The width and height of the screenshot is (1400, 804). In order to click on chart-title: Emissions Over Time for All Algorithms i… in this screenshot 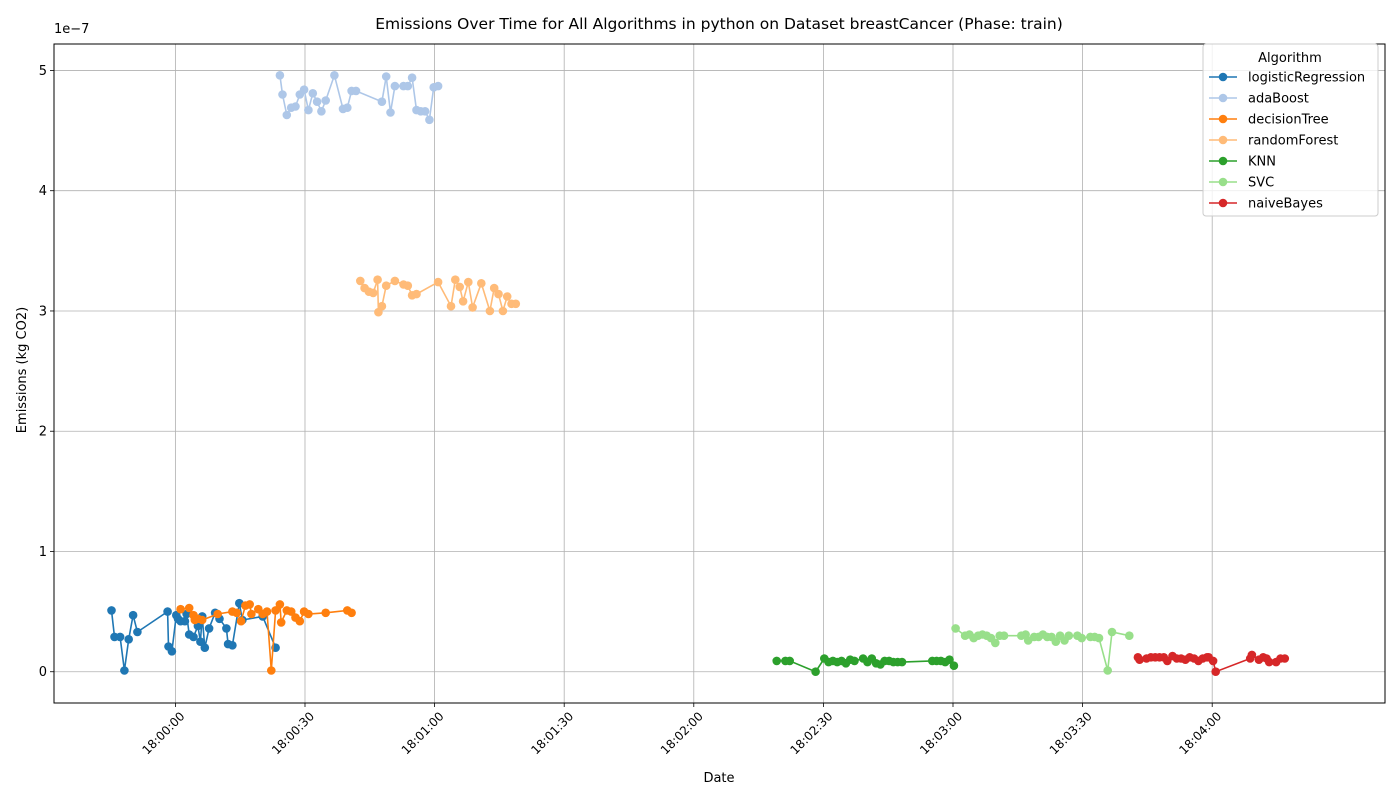, I will do `click(719, 24)`.